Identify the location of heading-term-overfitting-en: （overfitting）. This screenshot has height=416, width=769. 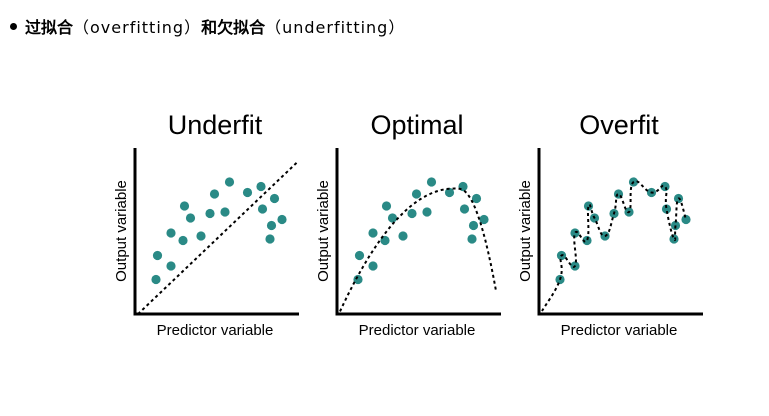
(137, 27).